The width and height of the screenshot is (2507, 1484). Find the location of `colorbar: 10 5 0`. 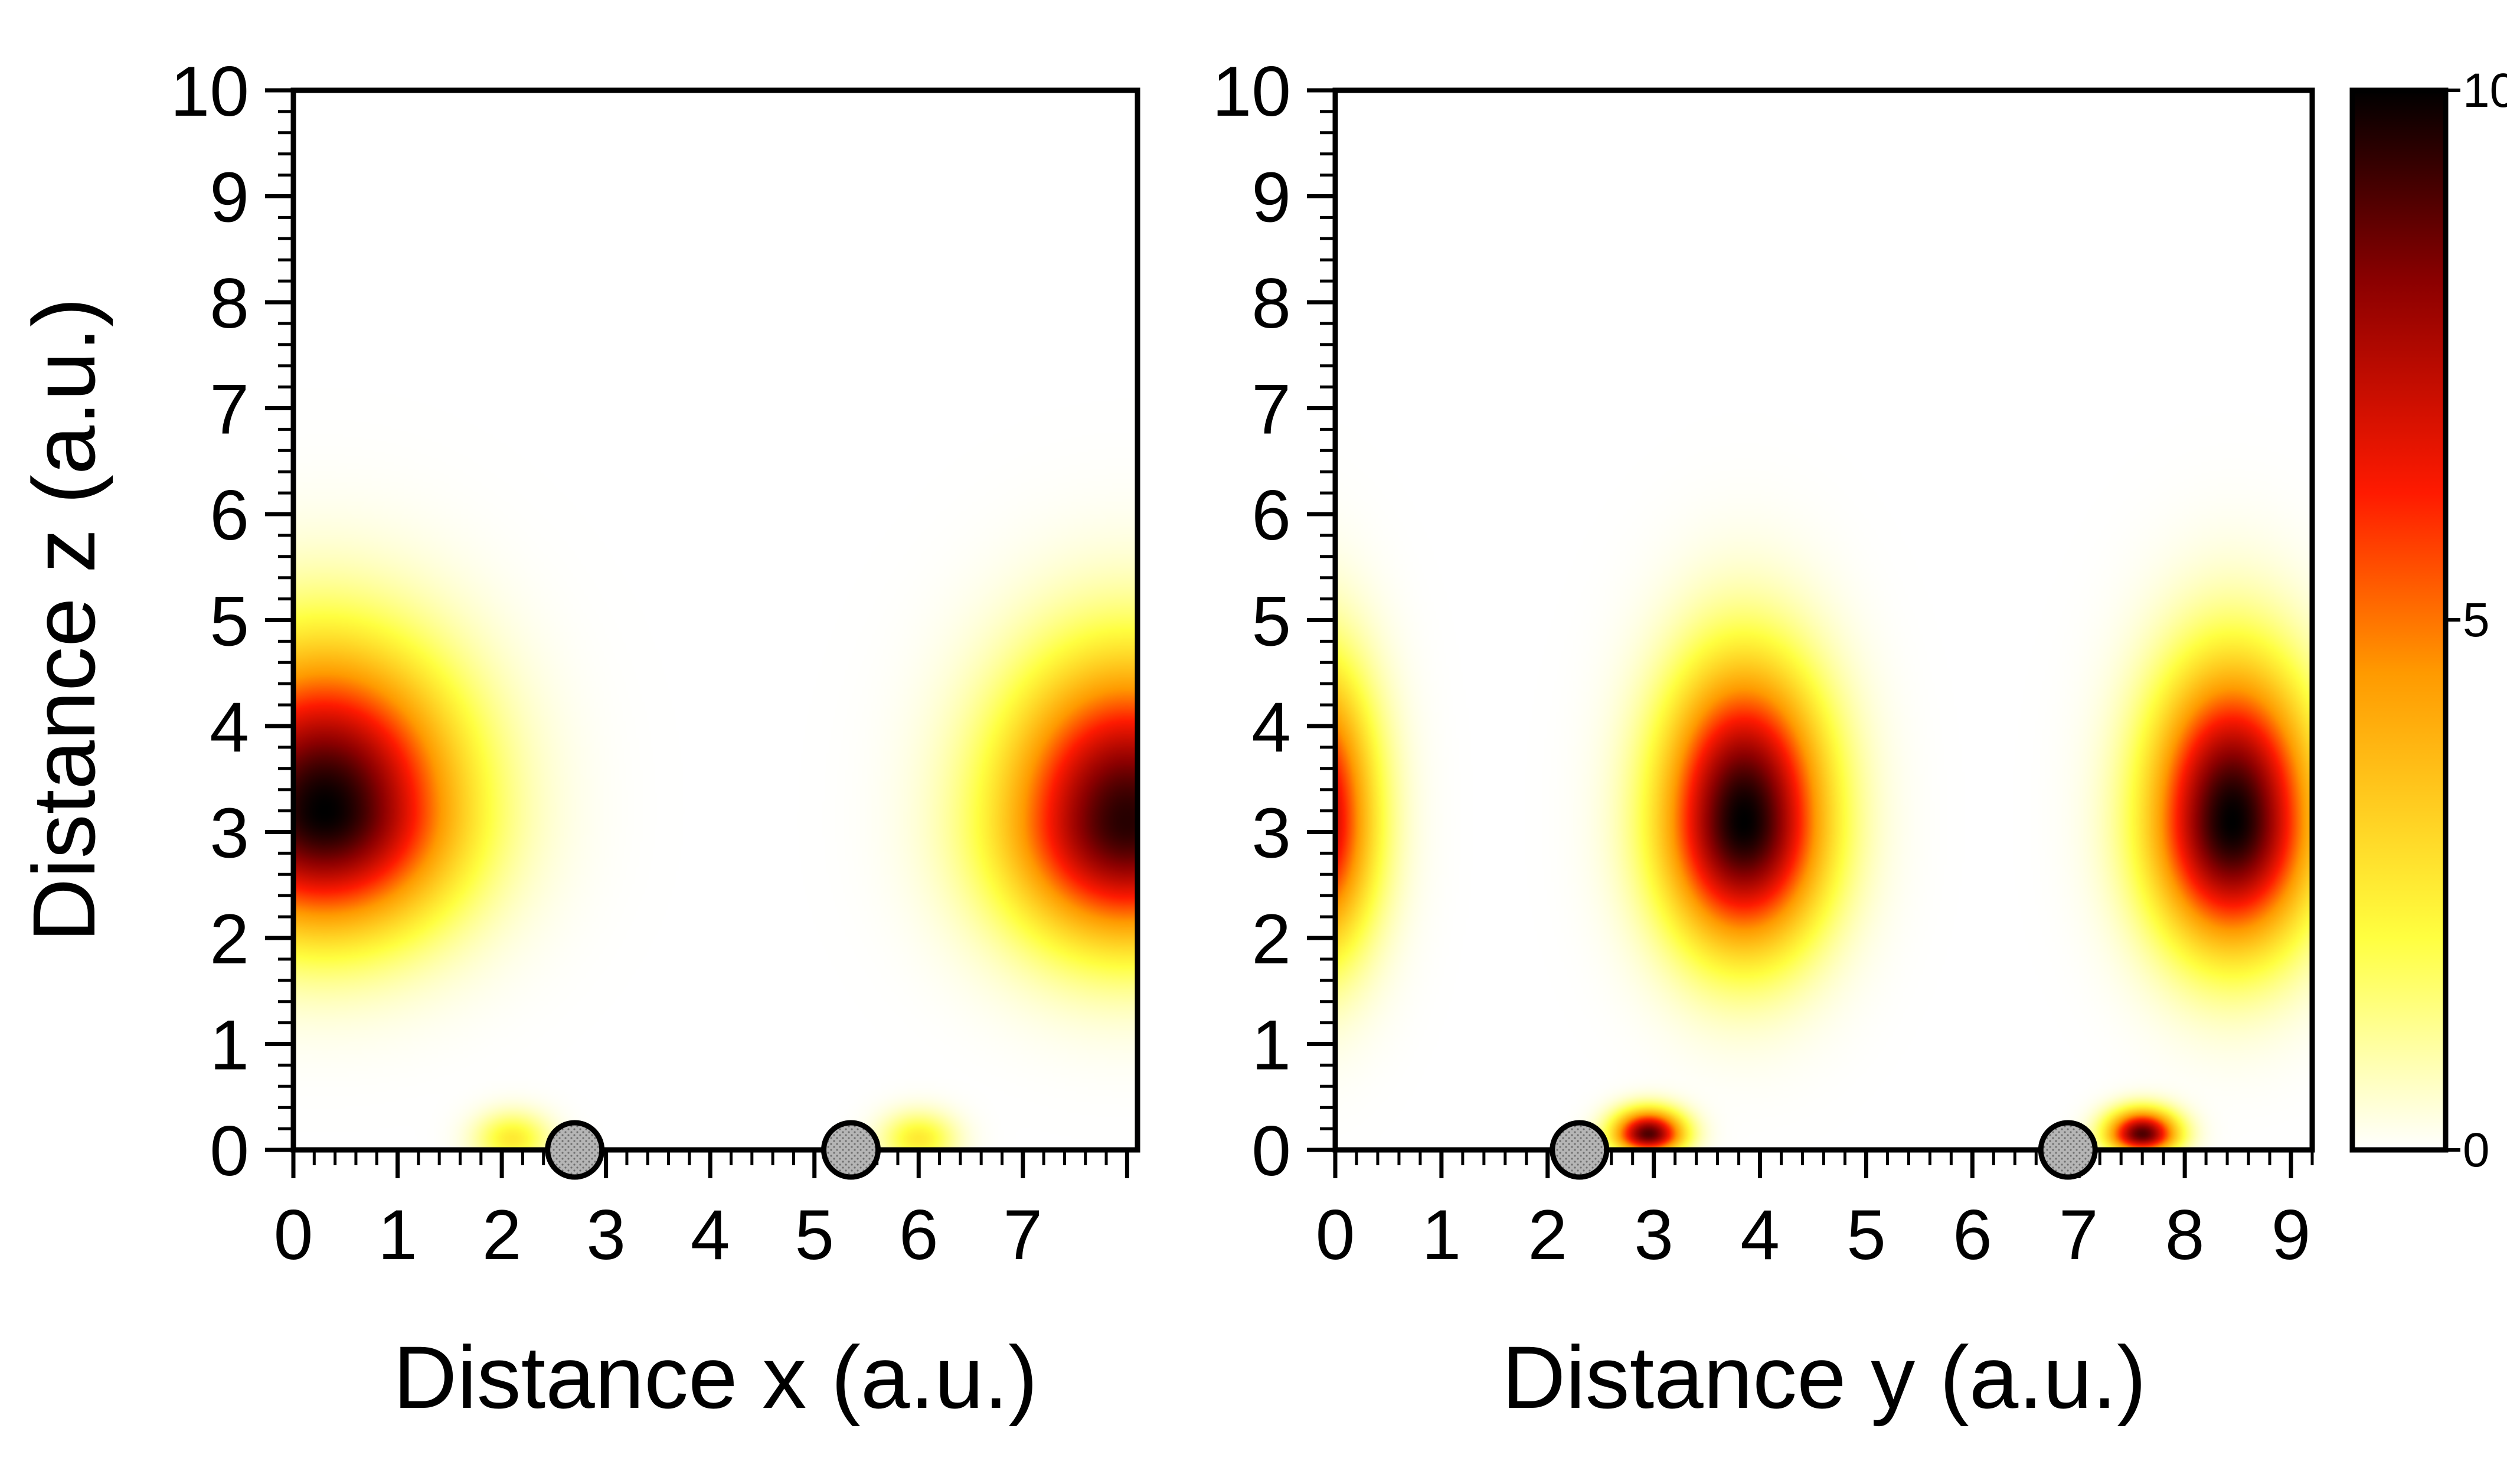

colorbar: 10 5 0 is located at coordinates (2428, 621).